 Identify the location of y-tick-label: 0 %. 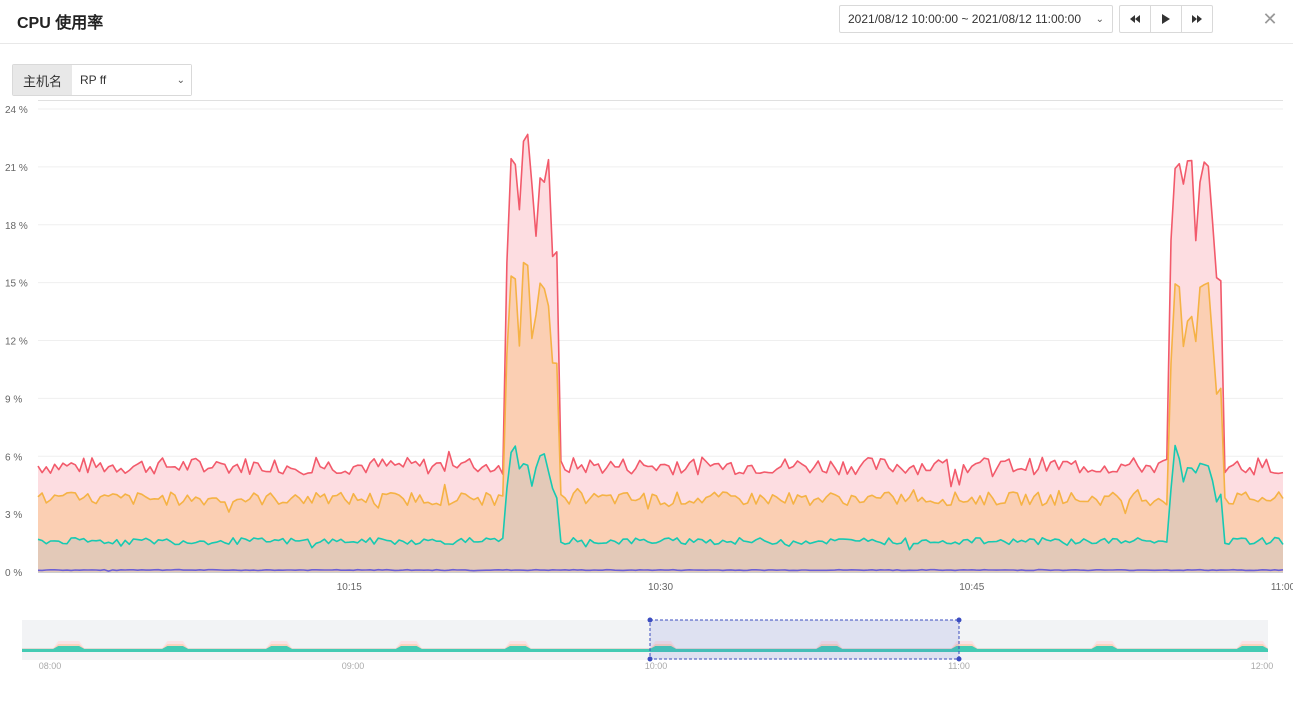
(13, 573).